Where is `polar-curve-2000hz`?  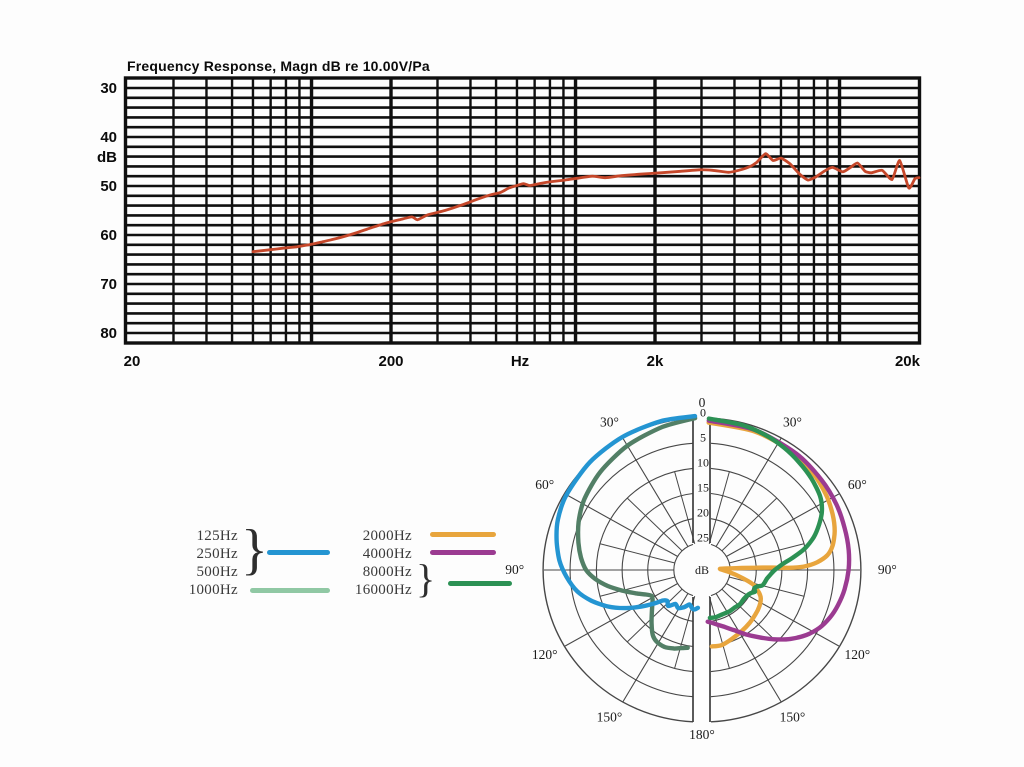 polar-curve-2000hz is located at coordinates (771, 534).